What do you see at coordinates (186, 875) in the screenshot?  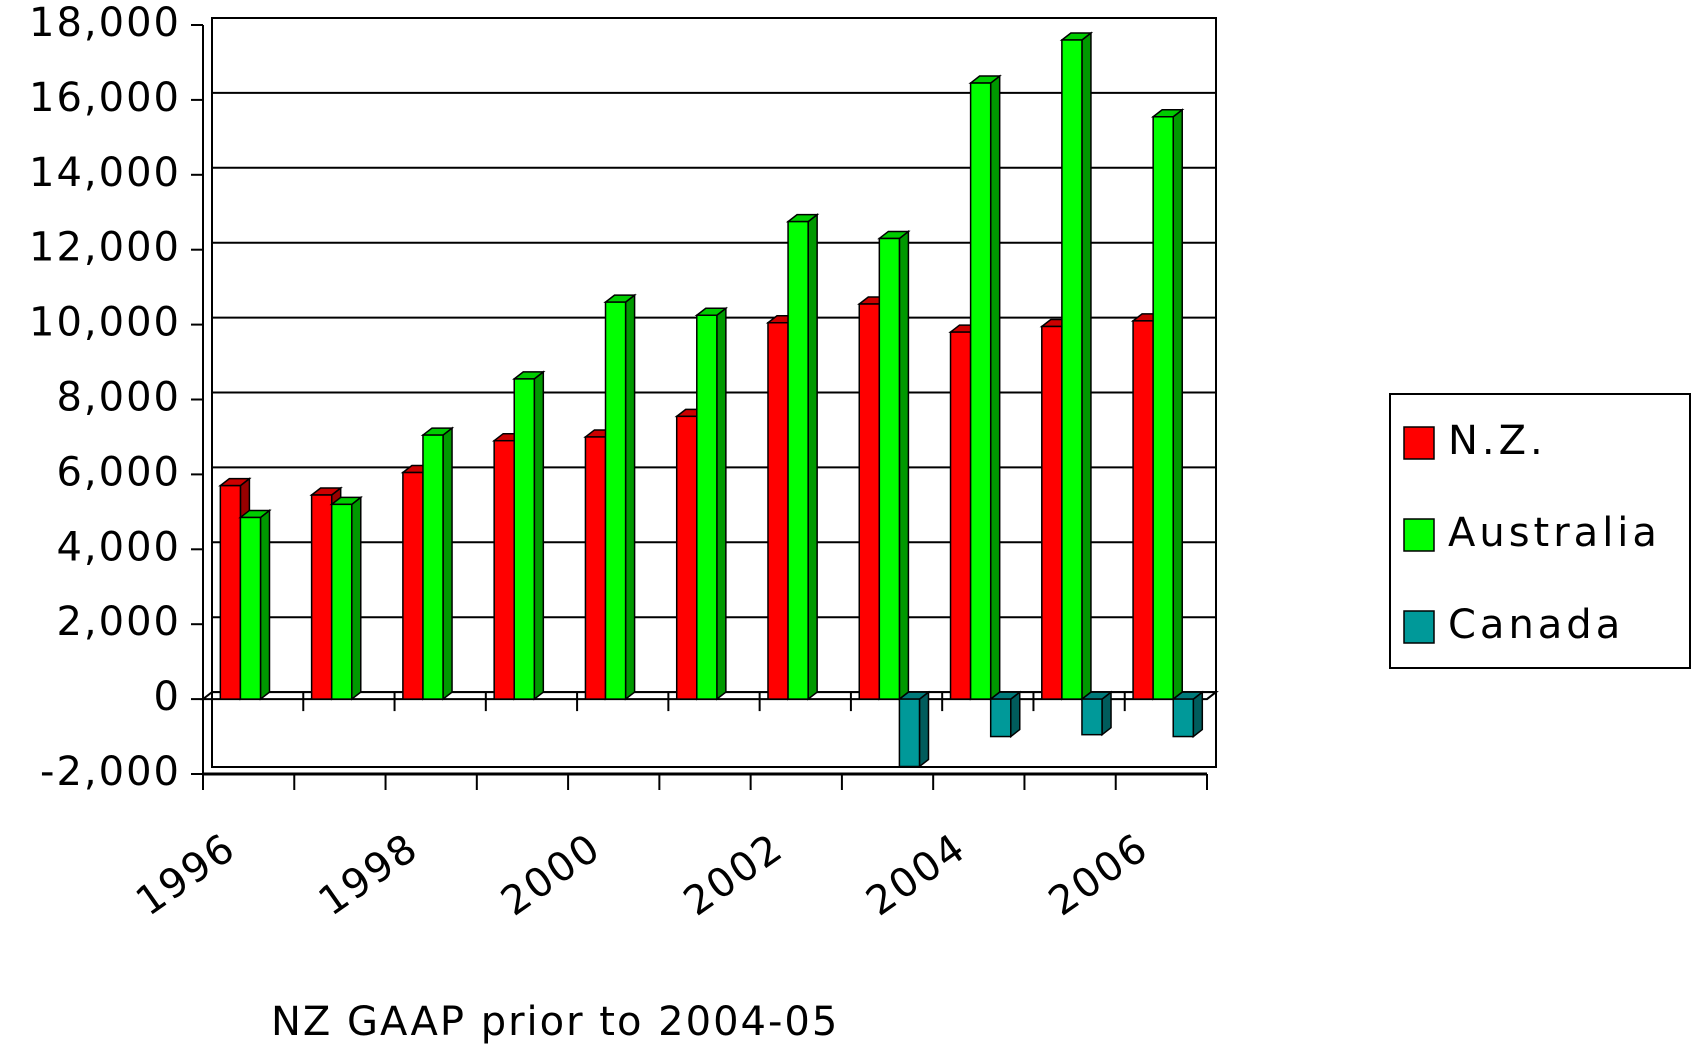 I see `x-tick-label: 1996` at bounding box center [186, 875].